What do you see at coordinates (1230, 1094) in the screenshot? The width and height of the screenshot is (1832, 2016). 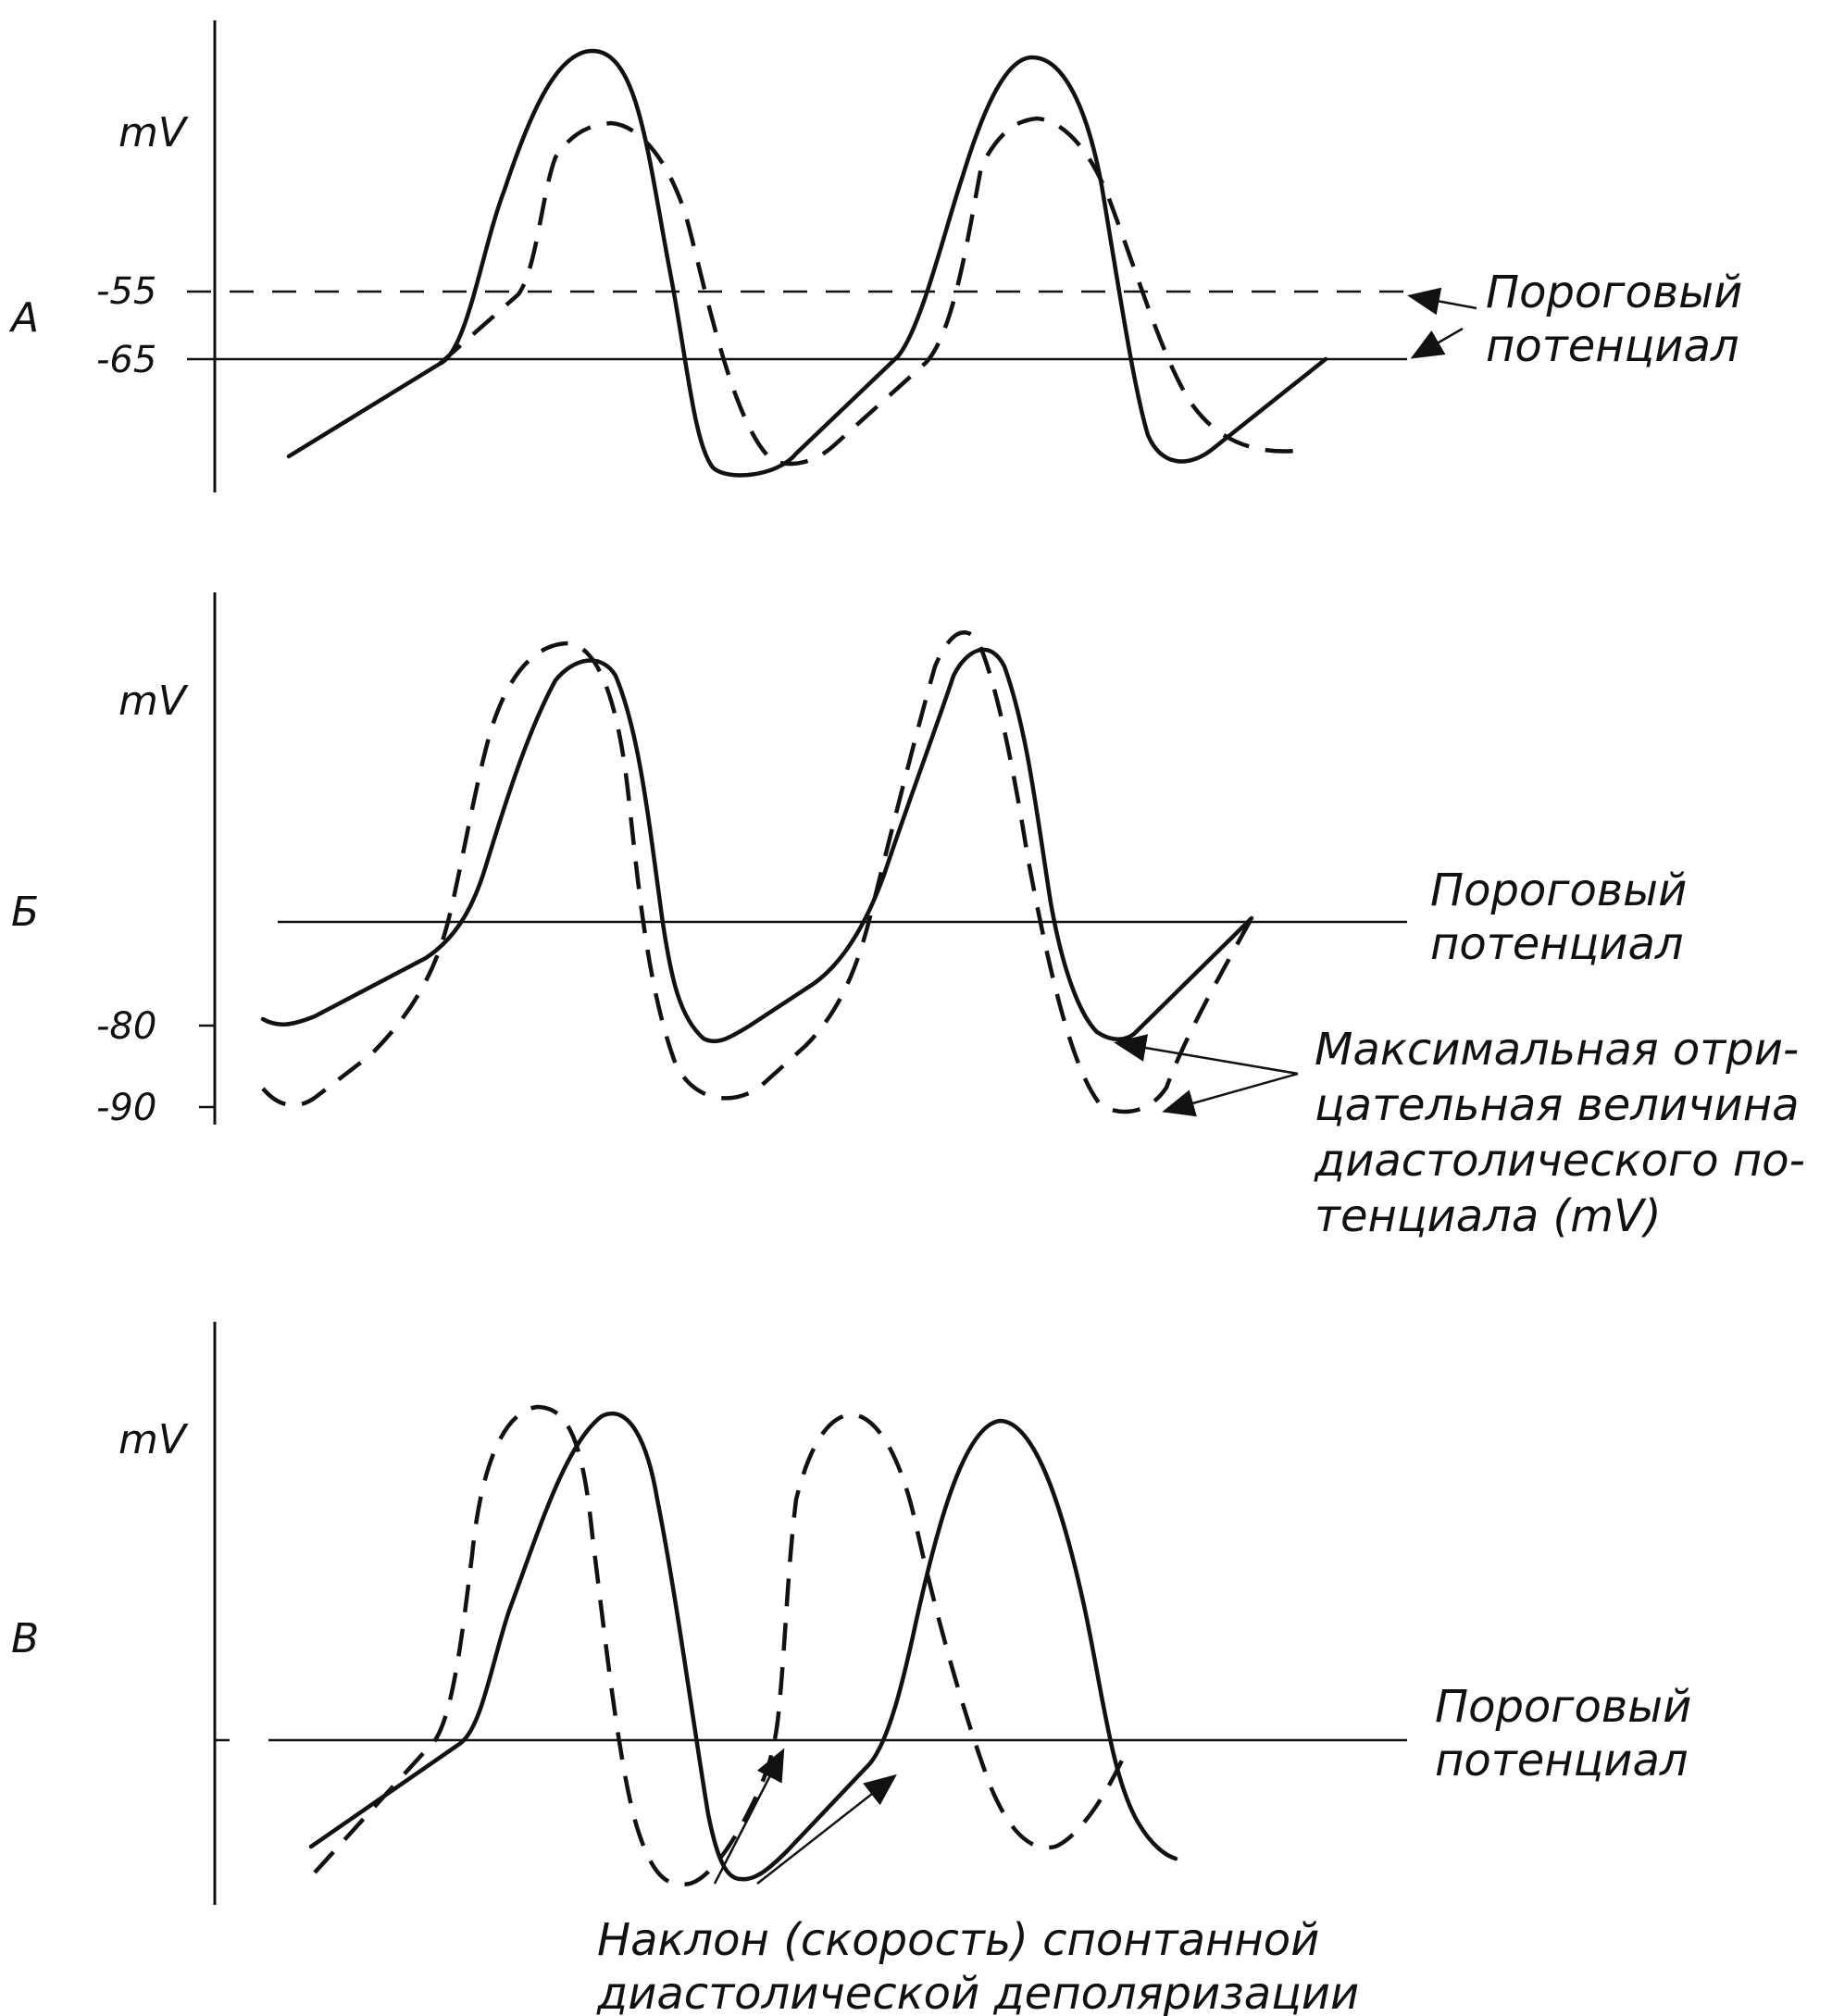 I see `panel-b-arrow-to-dashed-min` at bounding box center [1230, 1094].